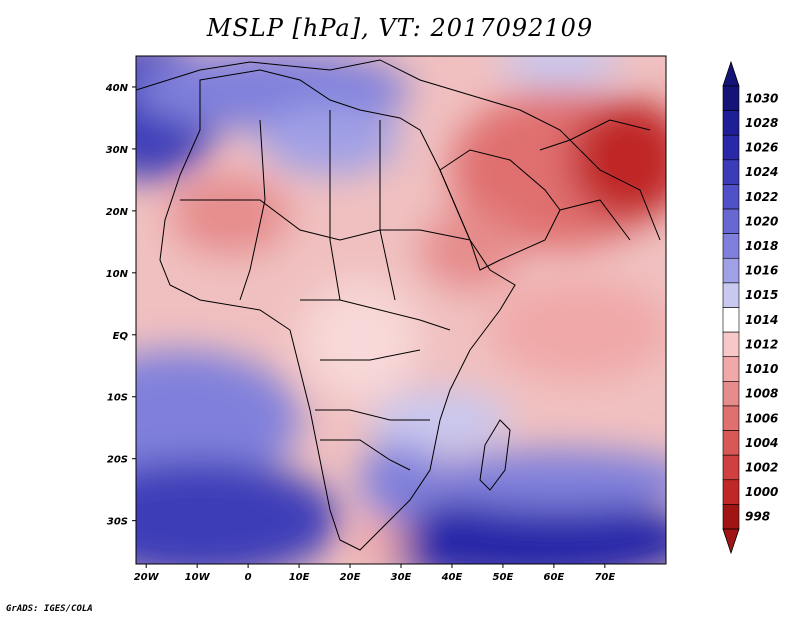 The height and width of the screenshot is (618, 800). I want to click on colorbar-label: 1028, so click(761, 123).